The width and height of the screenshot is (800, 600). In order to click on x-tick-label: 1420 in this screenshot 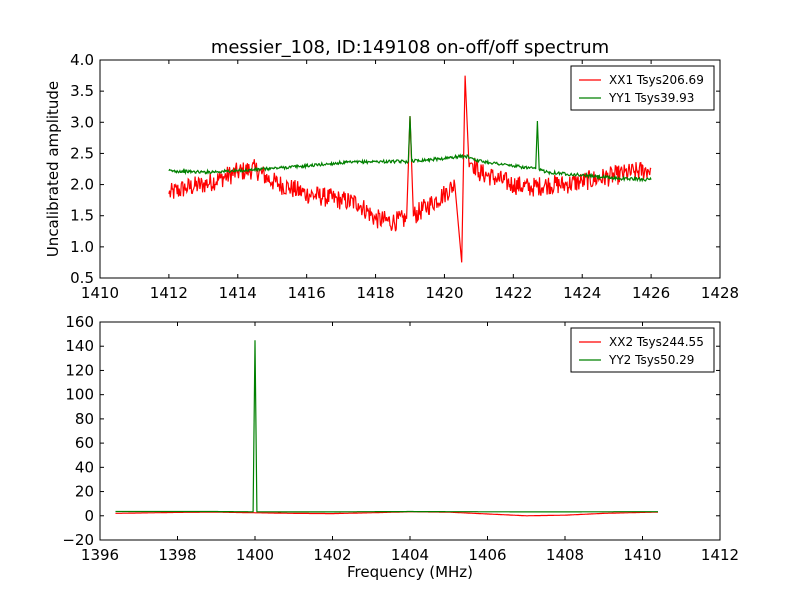, I will do `click(444, 293)`.